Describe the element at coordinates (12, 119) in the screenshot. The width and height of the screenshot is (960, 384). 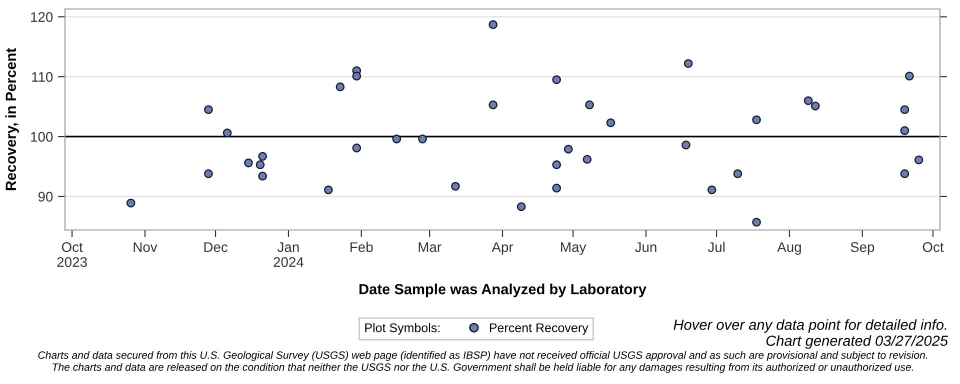
I see `y-axis-title: Recovery, in Percent` at that location.